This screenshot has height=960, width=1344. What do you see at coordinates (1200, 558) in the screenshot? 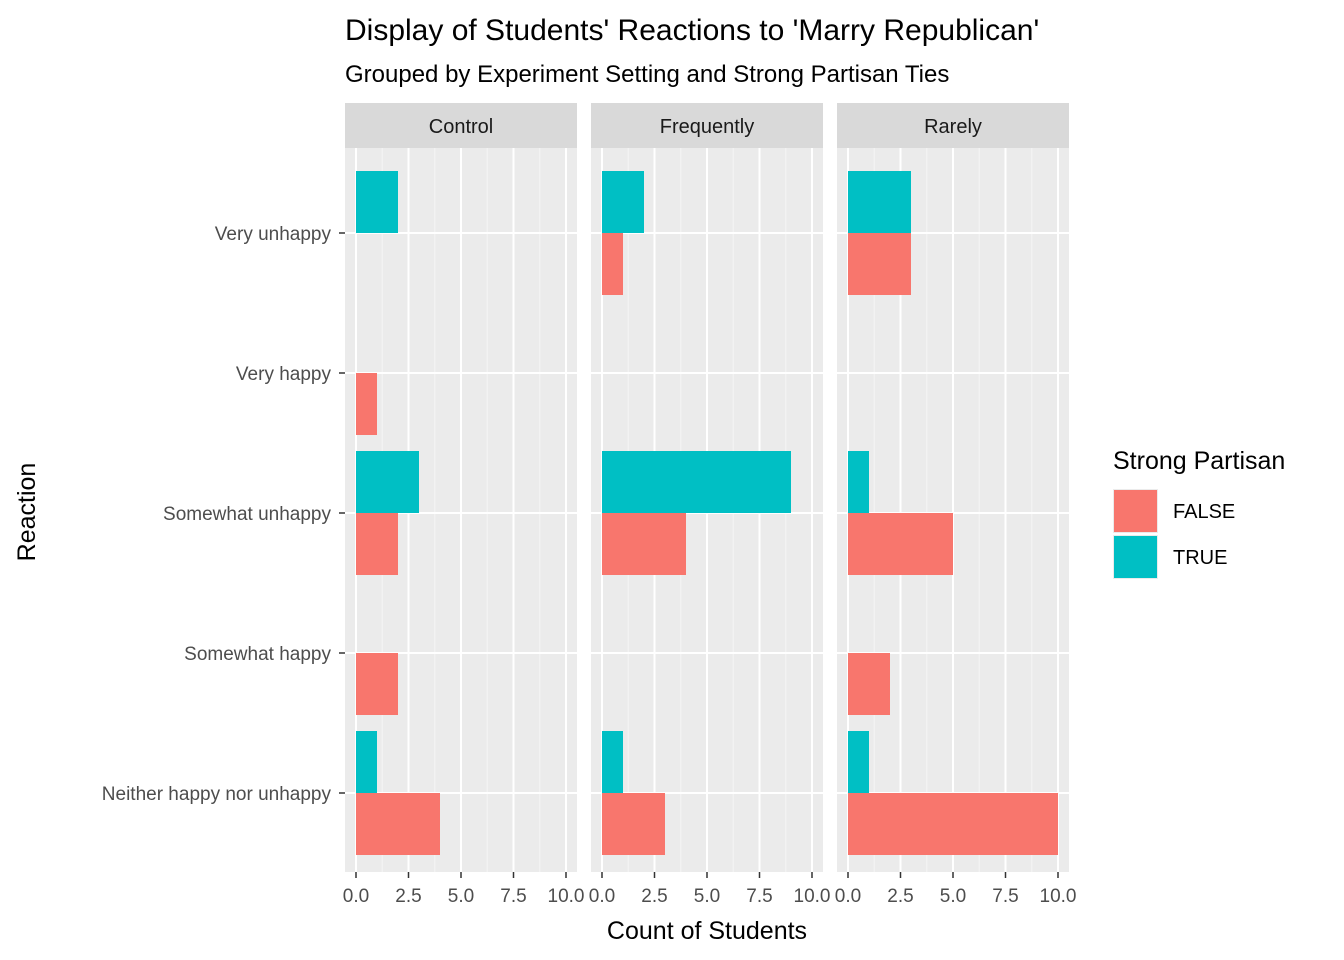
I see `legend-label: TRUE` at bounding box center [1200, 558].